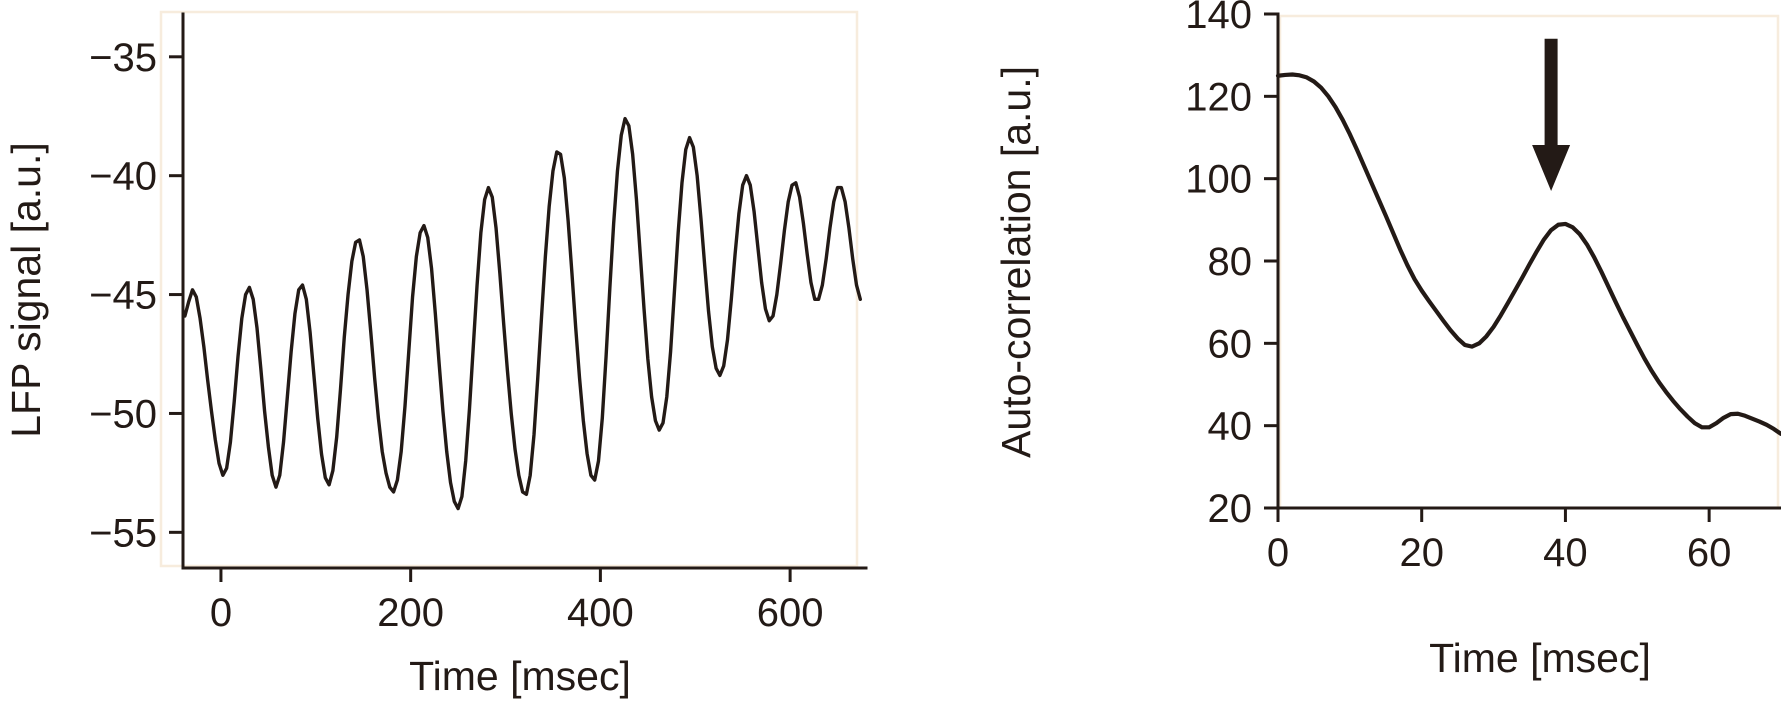 This screenshot has width=1781, height=712. I want to click on y-axis-title: Auto-correlation [a.u.], so click(1016, 262).